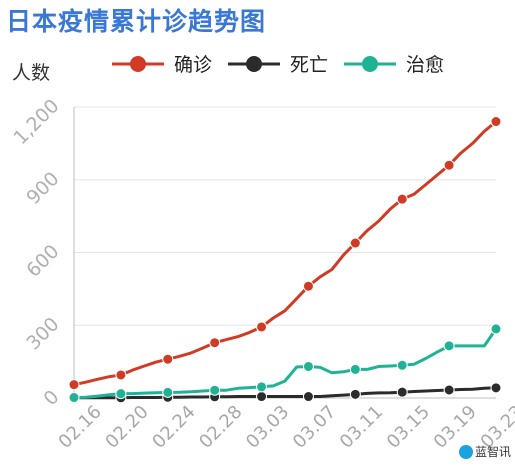 The height and width of the screenshot is (466, 515). I want to click on y-axis-label: 人数, so click(31, 73).